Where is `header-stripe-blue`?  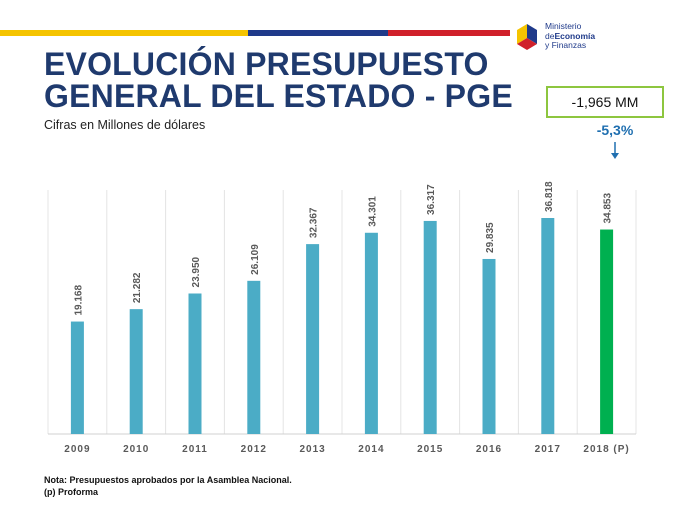
header-stripe-blue is located at coordinates (318, 33).